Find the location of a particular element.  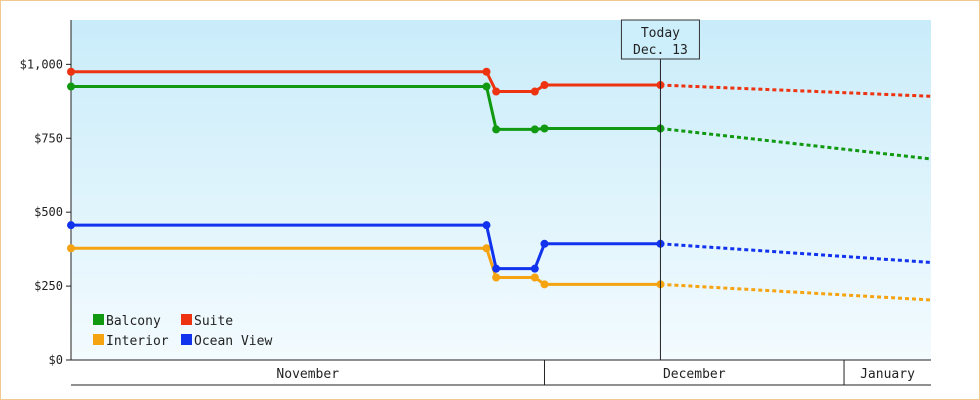

month-label: December is located at coordinates (694, 374).